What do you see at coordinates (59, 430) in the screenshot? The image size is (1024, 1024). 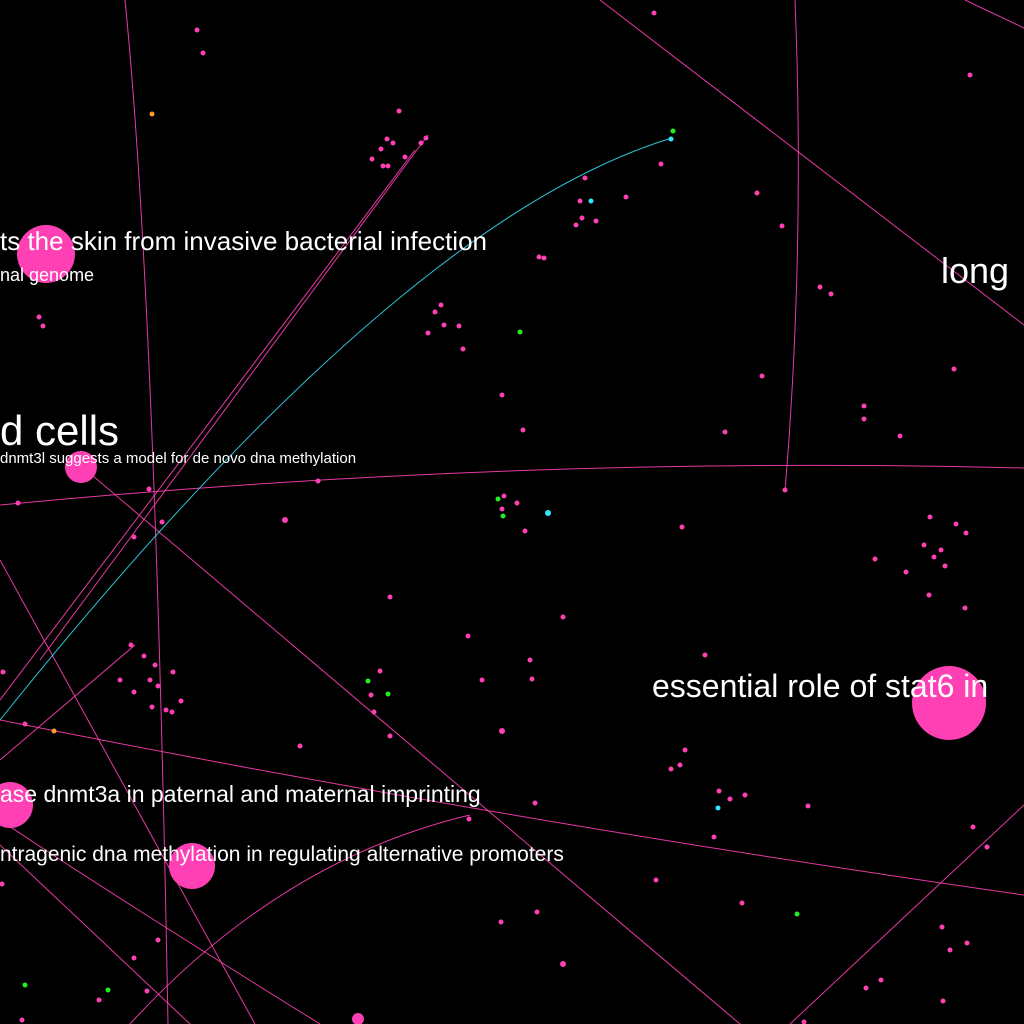 I see `node-label-cells: d cells` at bounding box center [59, 430].